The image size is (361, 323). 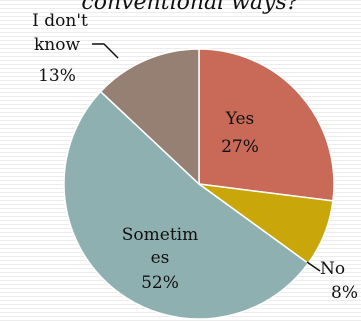 What do you see at coordinates (240, 147) in the screenshot?
I see `label-yes-pct: 27%` at bounding box center [240, 147].